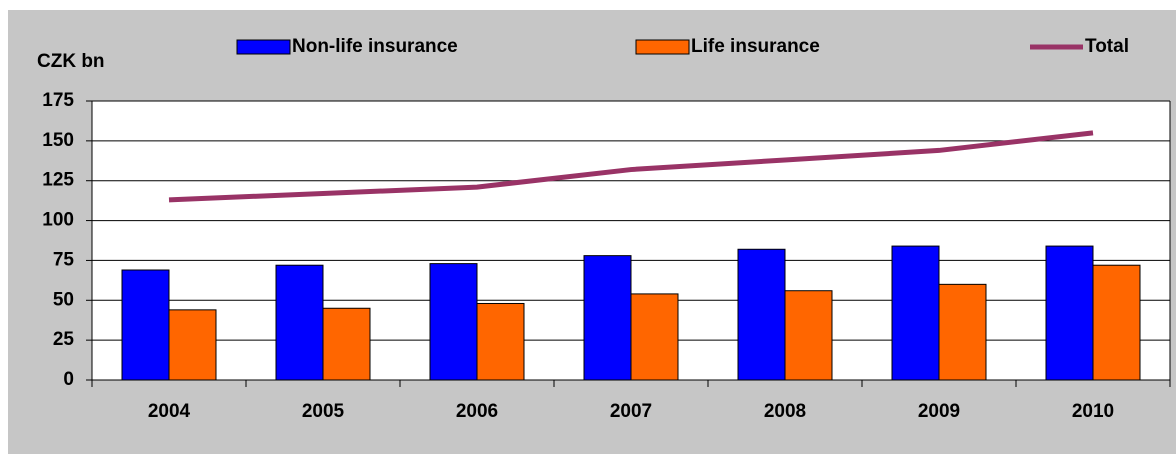 The image size is (1176, 454). Describe the element at coordinates (323, 411) in the screenshot. I see `x-tick-label: 2005` at that location.